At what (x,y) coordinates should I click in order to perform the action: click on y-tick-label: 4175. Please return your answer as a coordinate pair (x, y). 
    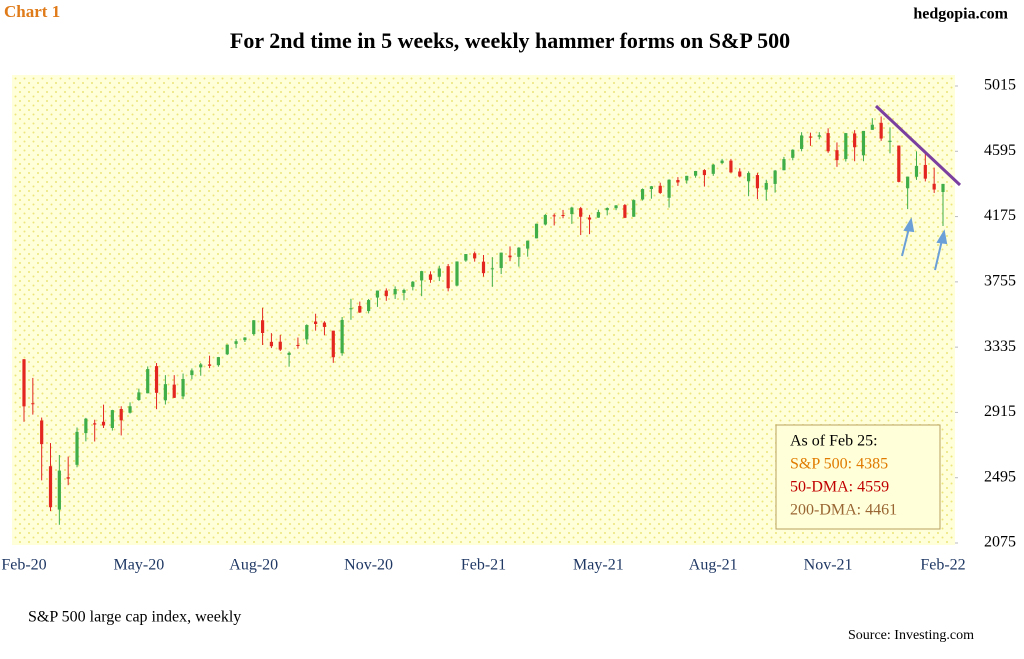
    Looking at the image, I should click on (1000, 215).